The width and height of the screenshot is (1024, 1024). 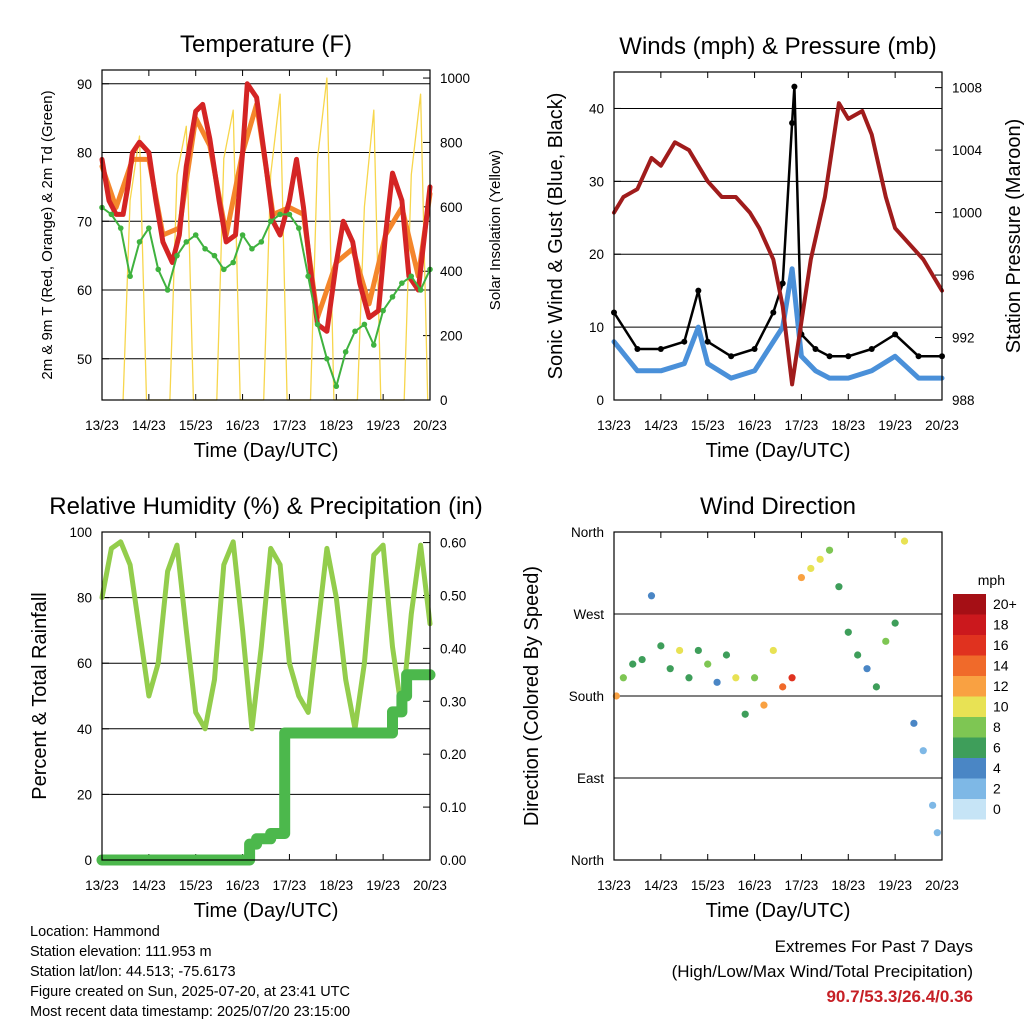 I want to click on dir-xlabel: Time (Day/UTC), so click(x=778, y=911).